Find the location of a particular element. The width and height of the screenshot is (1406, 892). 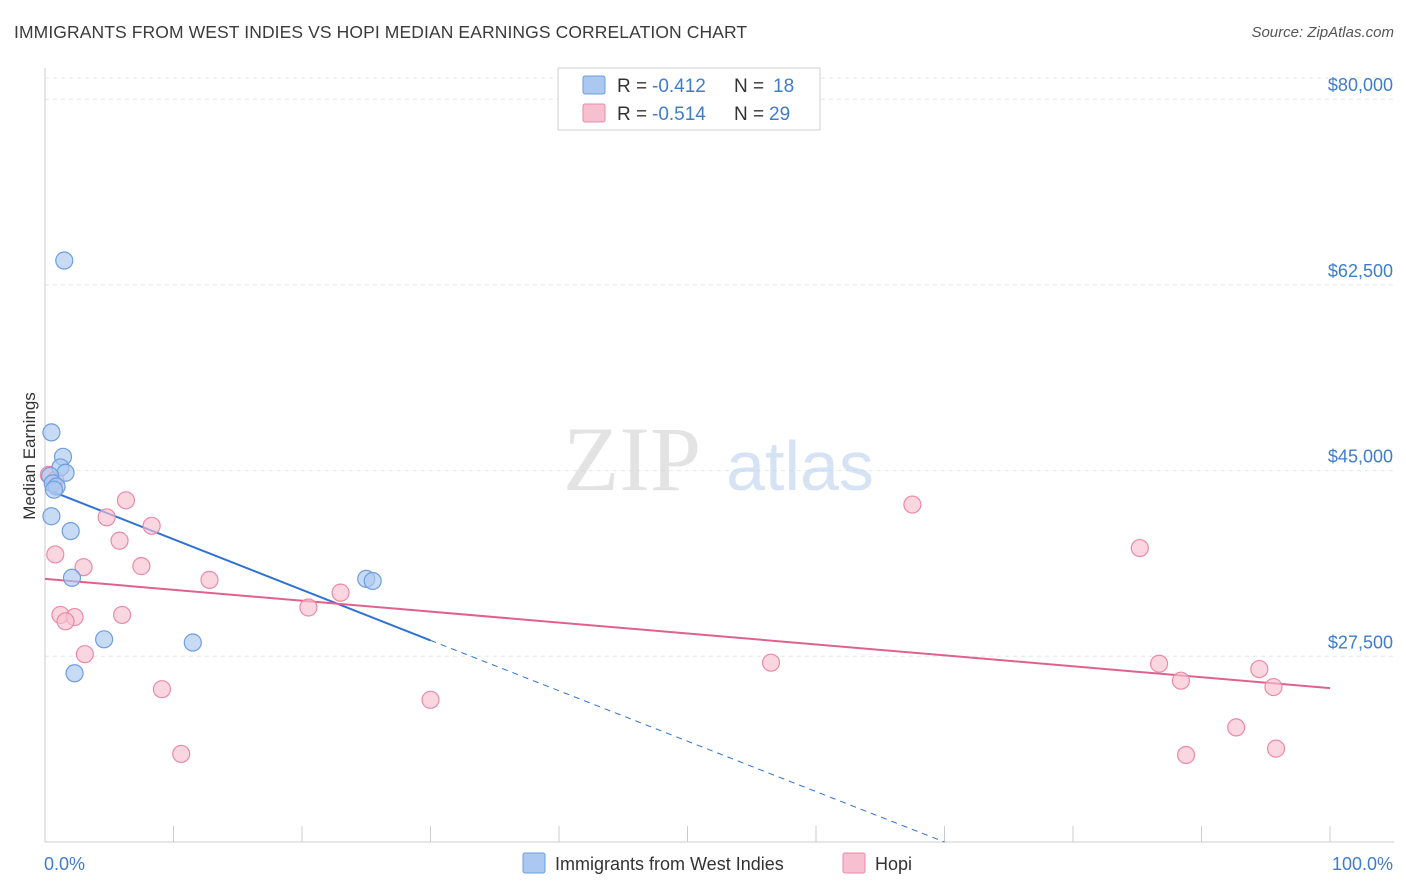

watermark: ZIP atlas is located at coordinates (718, 459).